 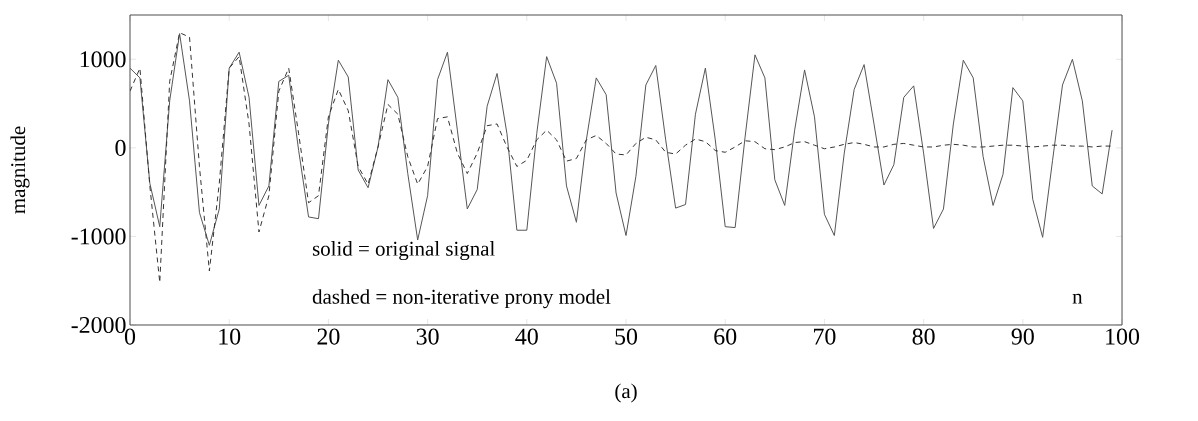 I want to click on y-tick-label: 0, so click(x=120, y=147).